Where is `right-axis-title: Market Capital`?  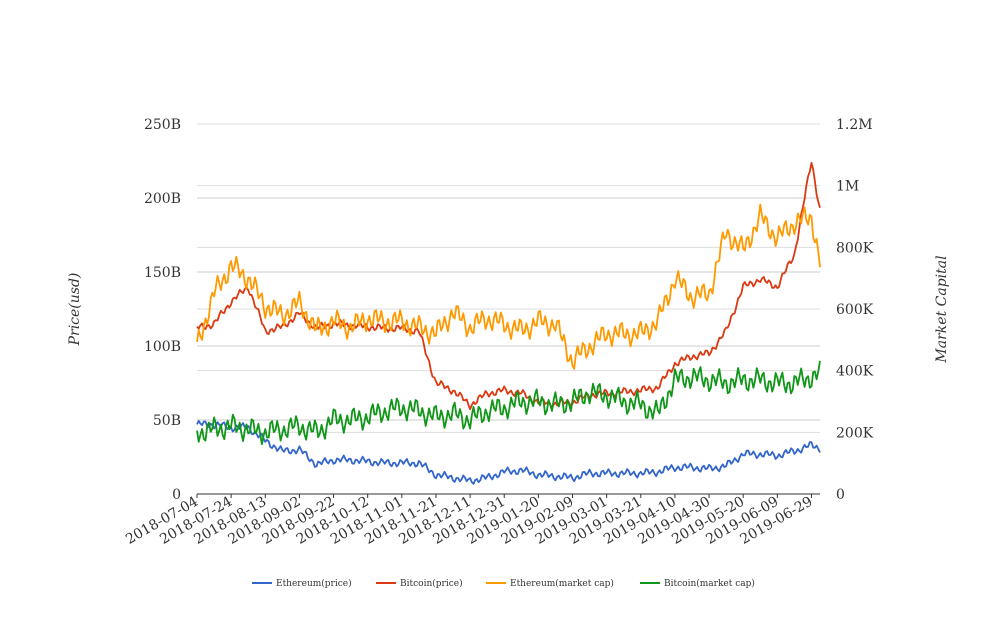
right-axis-title: Market Capital is located at coordinates (942, 309).